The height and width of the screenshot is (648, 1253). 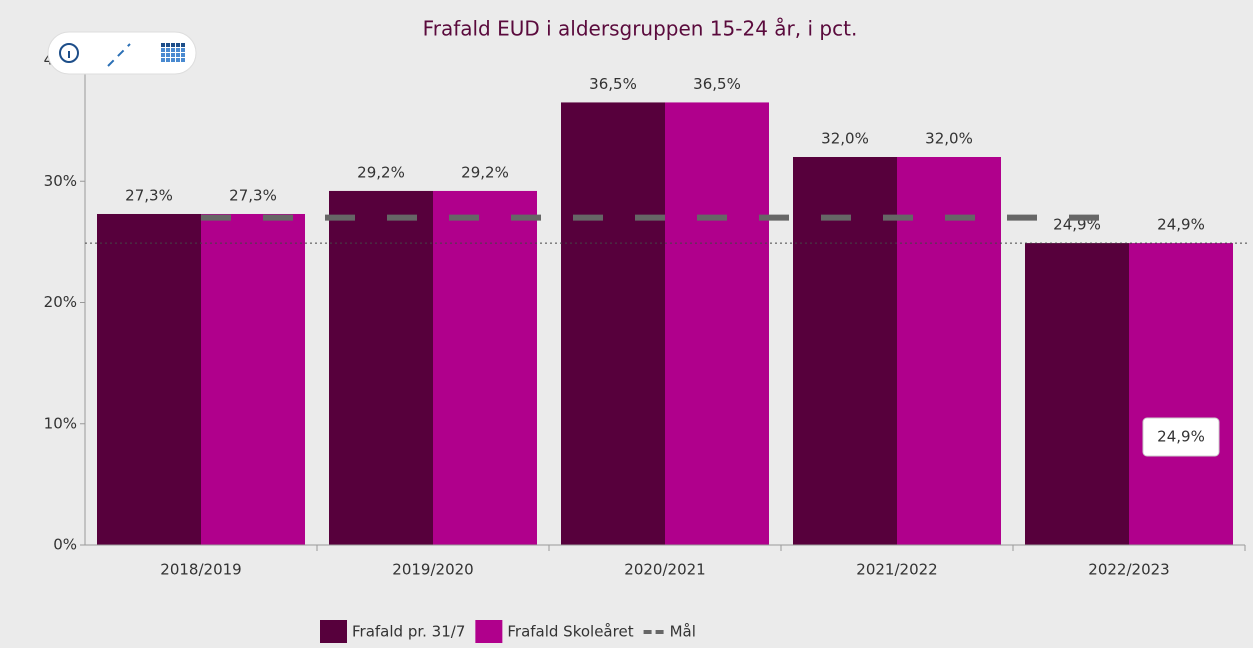 I want to click on x-tick-label: 2019/2020, so click(x=432, y=570).